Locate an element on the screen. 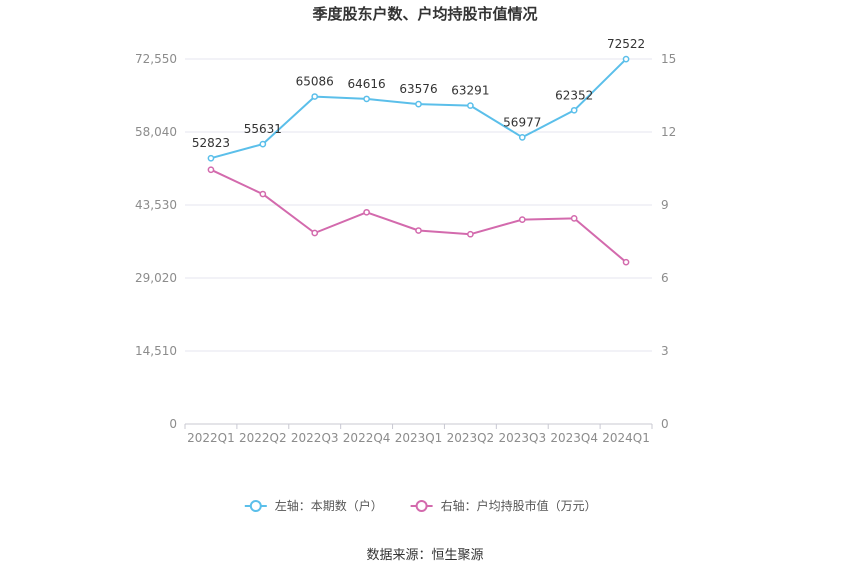 Image resolution: width=850 pixels, height=579 pixels. data-label: 64616 is located at coordinates (367, 84).